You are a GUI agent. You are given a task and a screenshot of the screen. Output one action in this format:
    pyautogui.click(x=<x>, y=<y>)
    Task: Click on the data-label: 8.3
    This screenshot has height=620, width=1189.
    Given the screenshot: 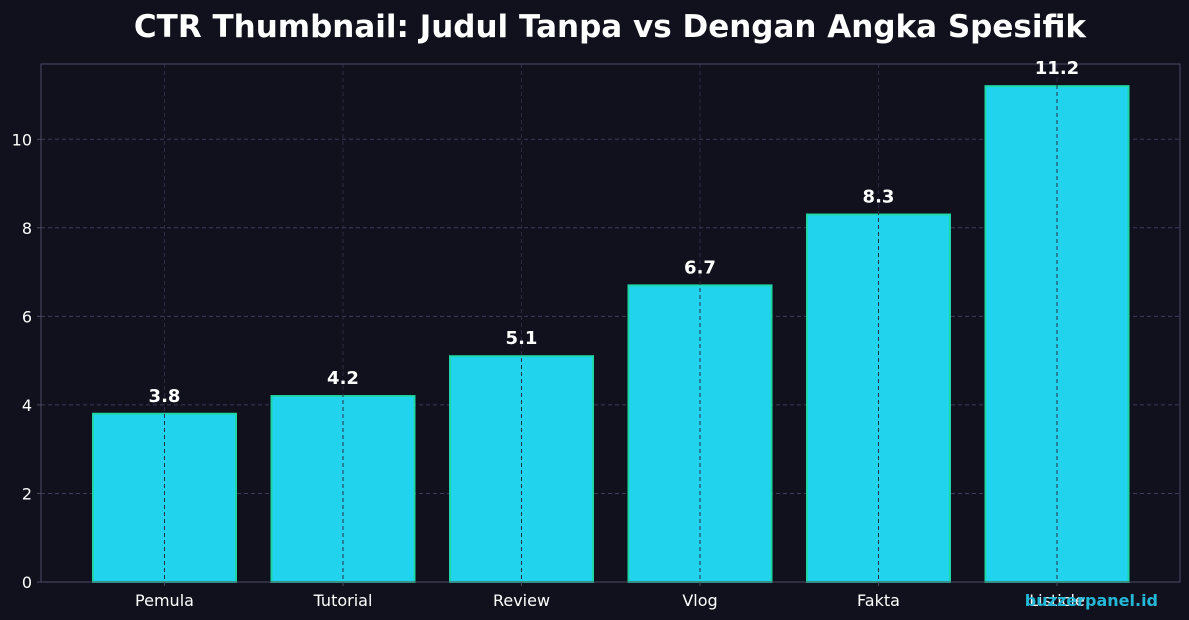 What is the action you would take?
    pyautogui.click(x=879, y=197)
    